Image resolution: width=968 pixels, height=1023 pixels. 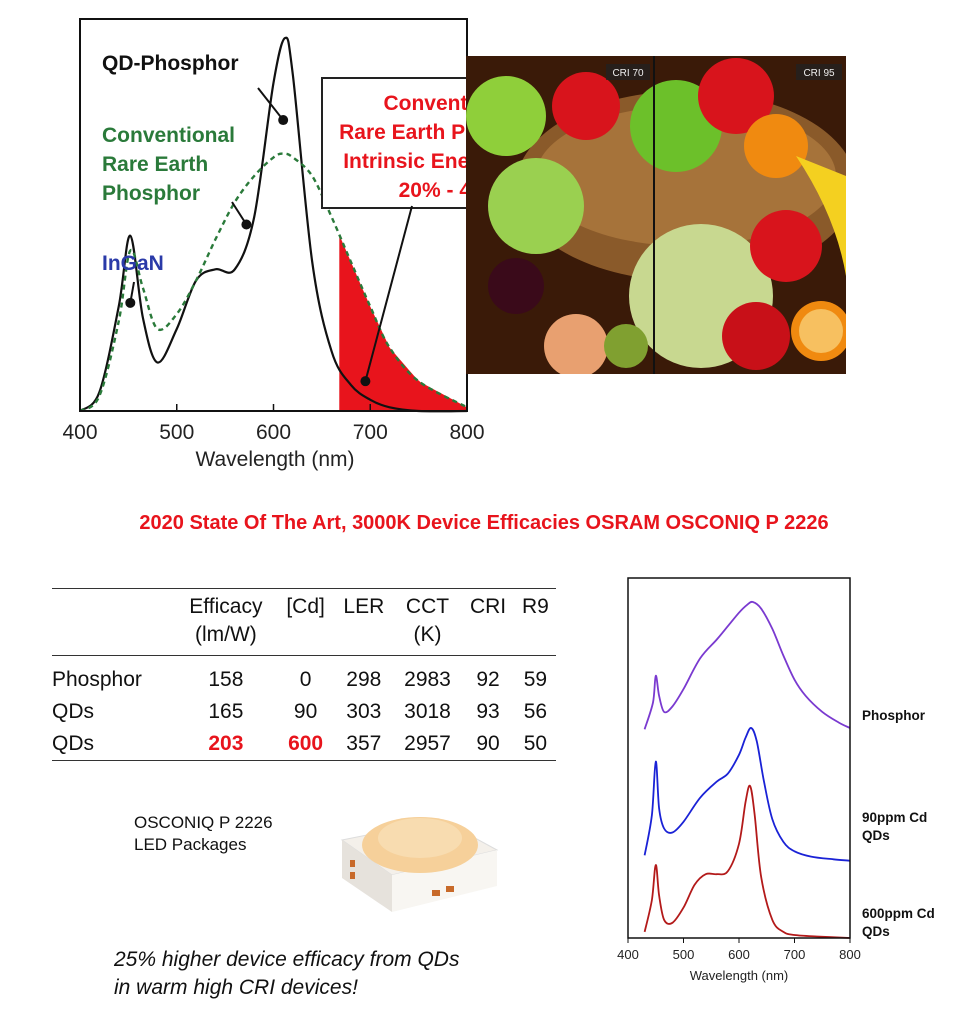 What do you see at coordinates (226, 679) in the screenshot?
I see `table-cell: 158` at bounding box center [226, 679].